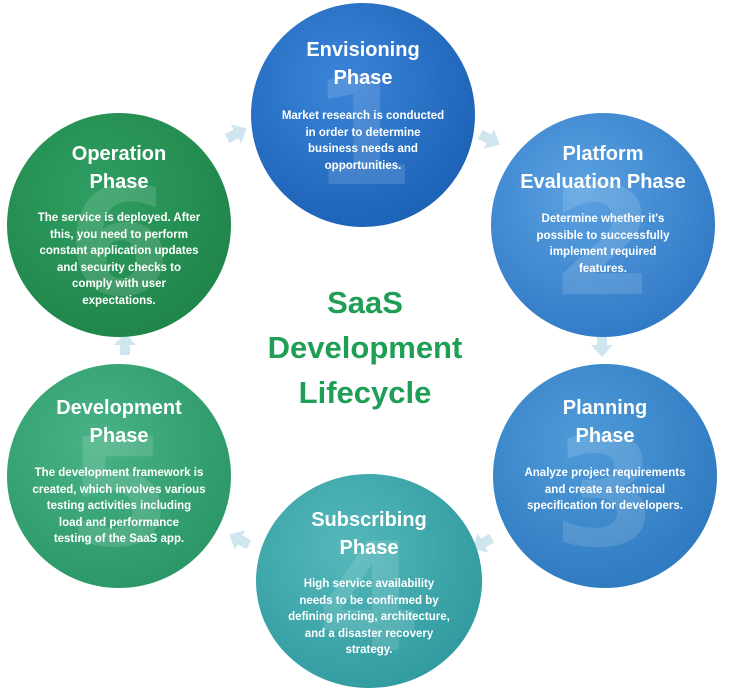 The height and width of the screenshot is (695, 730). I want to click on phase-description-line: comply with user, so click(119, 284).